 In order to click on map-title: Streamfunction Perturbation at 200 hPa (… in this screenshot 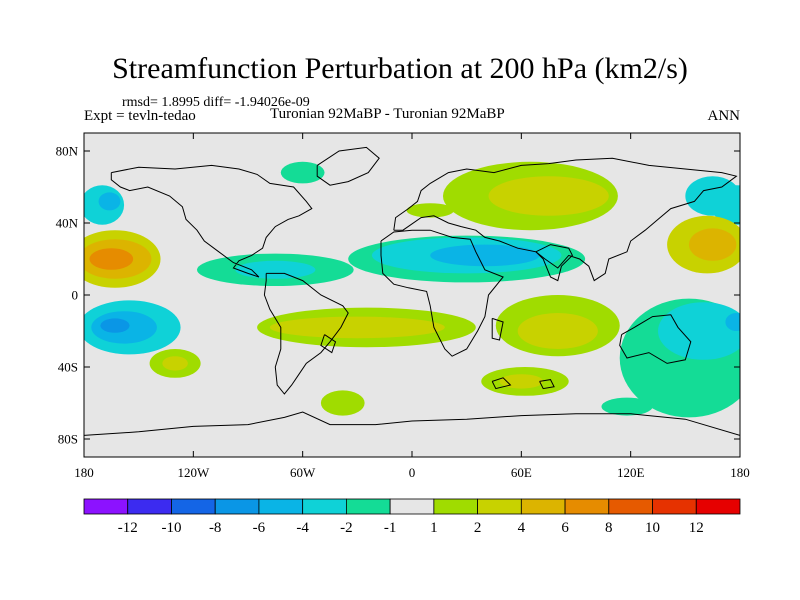, I will do `click(400, 68)`.